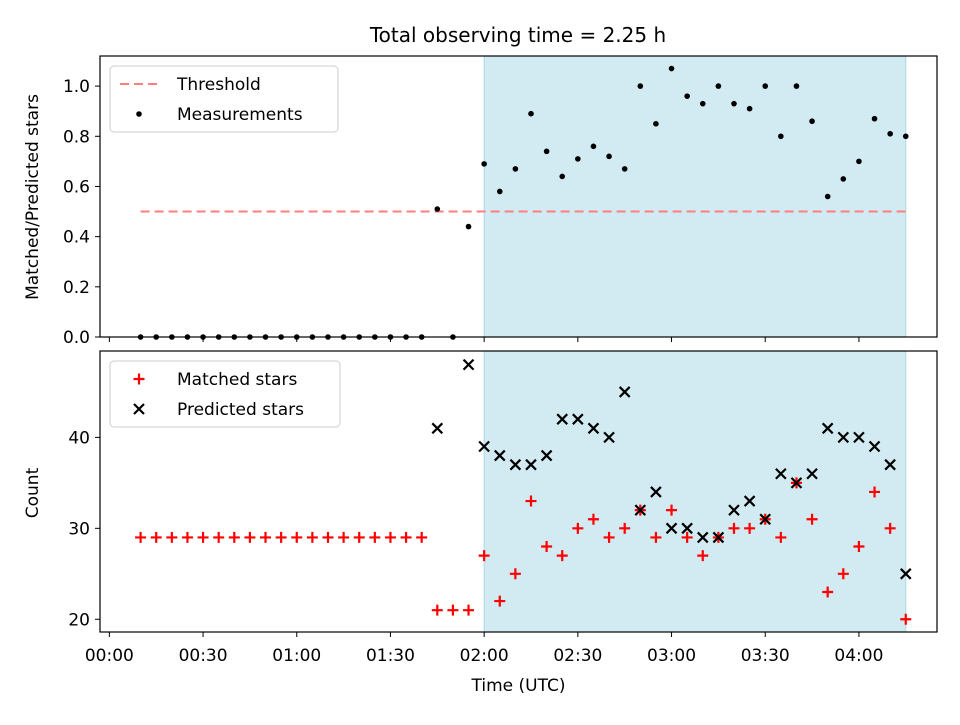 This screenshot has width=960, height=725. What do you see at coordinates (33, 197) in the screenshot?
I see `y-axis-label: Matched/Predicted stars` at bounding box center [33, 197].